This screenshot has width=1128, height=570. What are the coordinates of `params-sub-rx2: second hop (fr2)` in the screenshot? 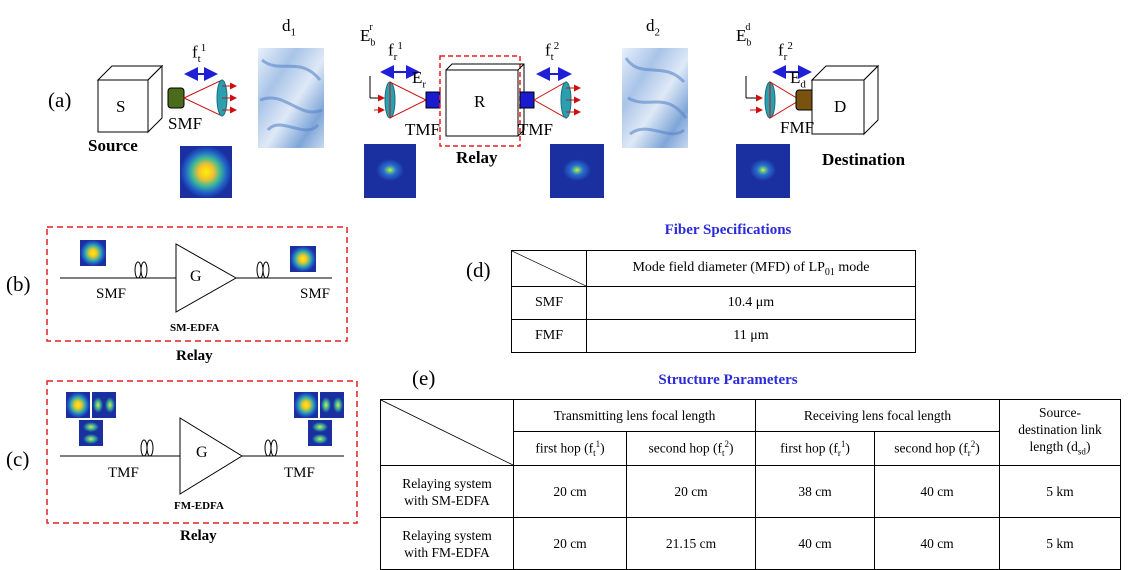 It's located at (937, 448).